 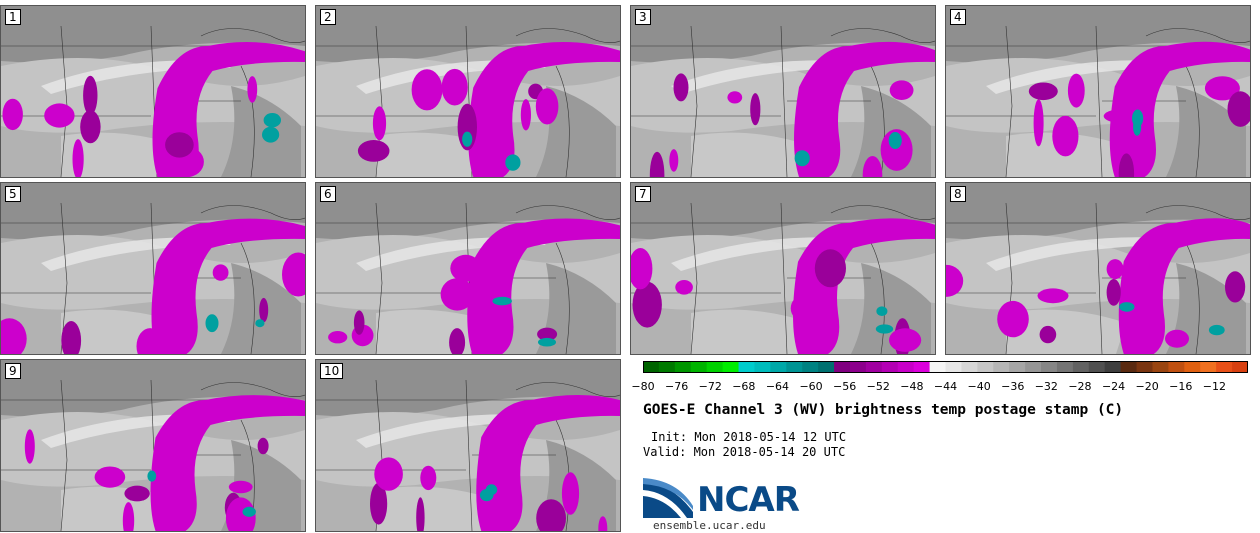 I want to click on colorbar-tick-label: −76, so click(x=677, y=386).